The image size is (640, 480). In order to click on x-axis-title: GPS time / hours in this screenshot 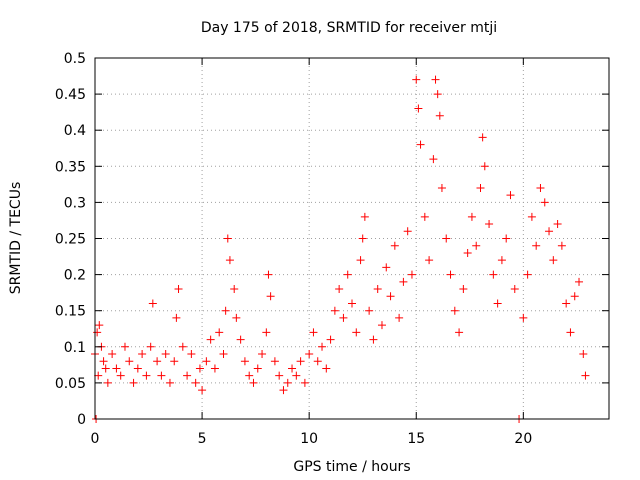, I will do `click(351, 467)`.